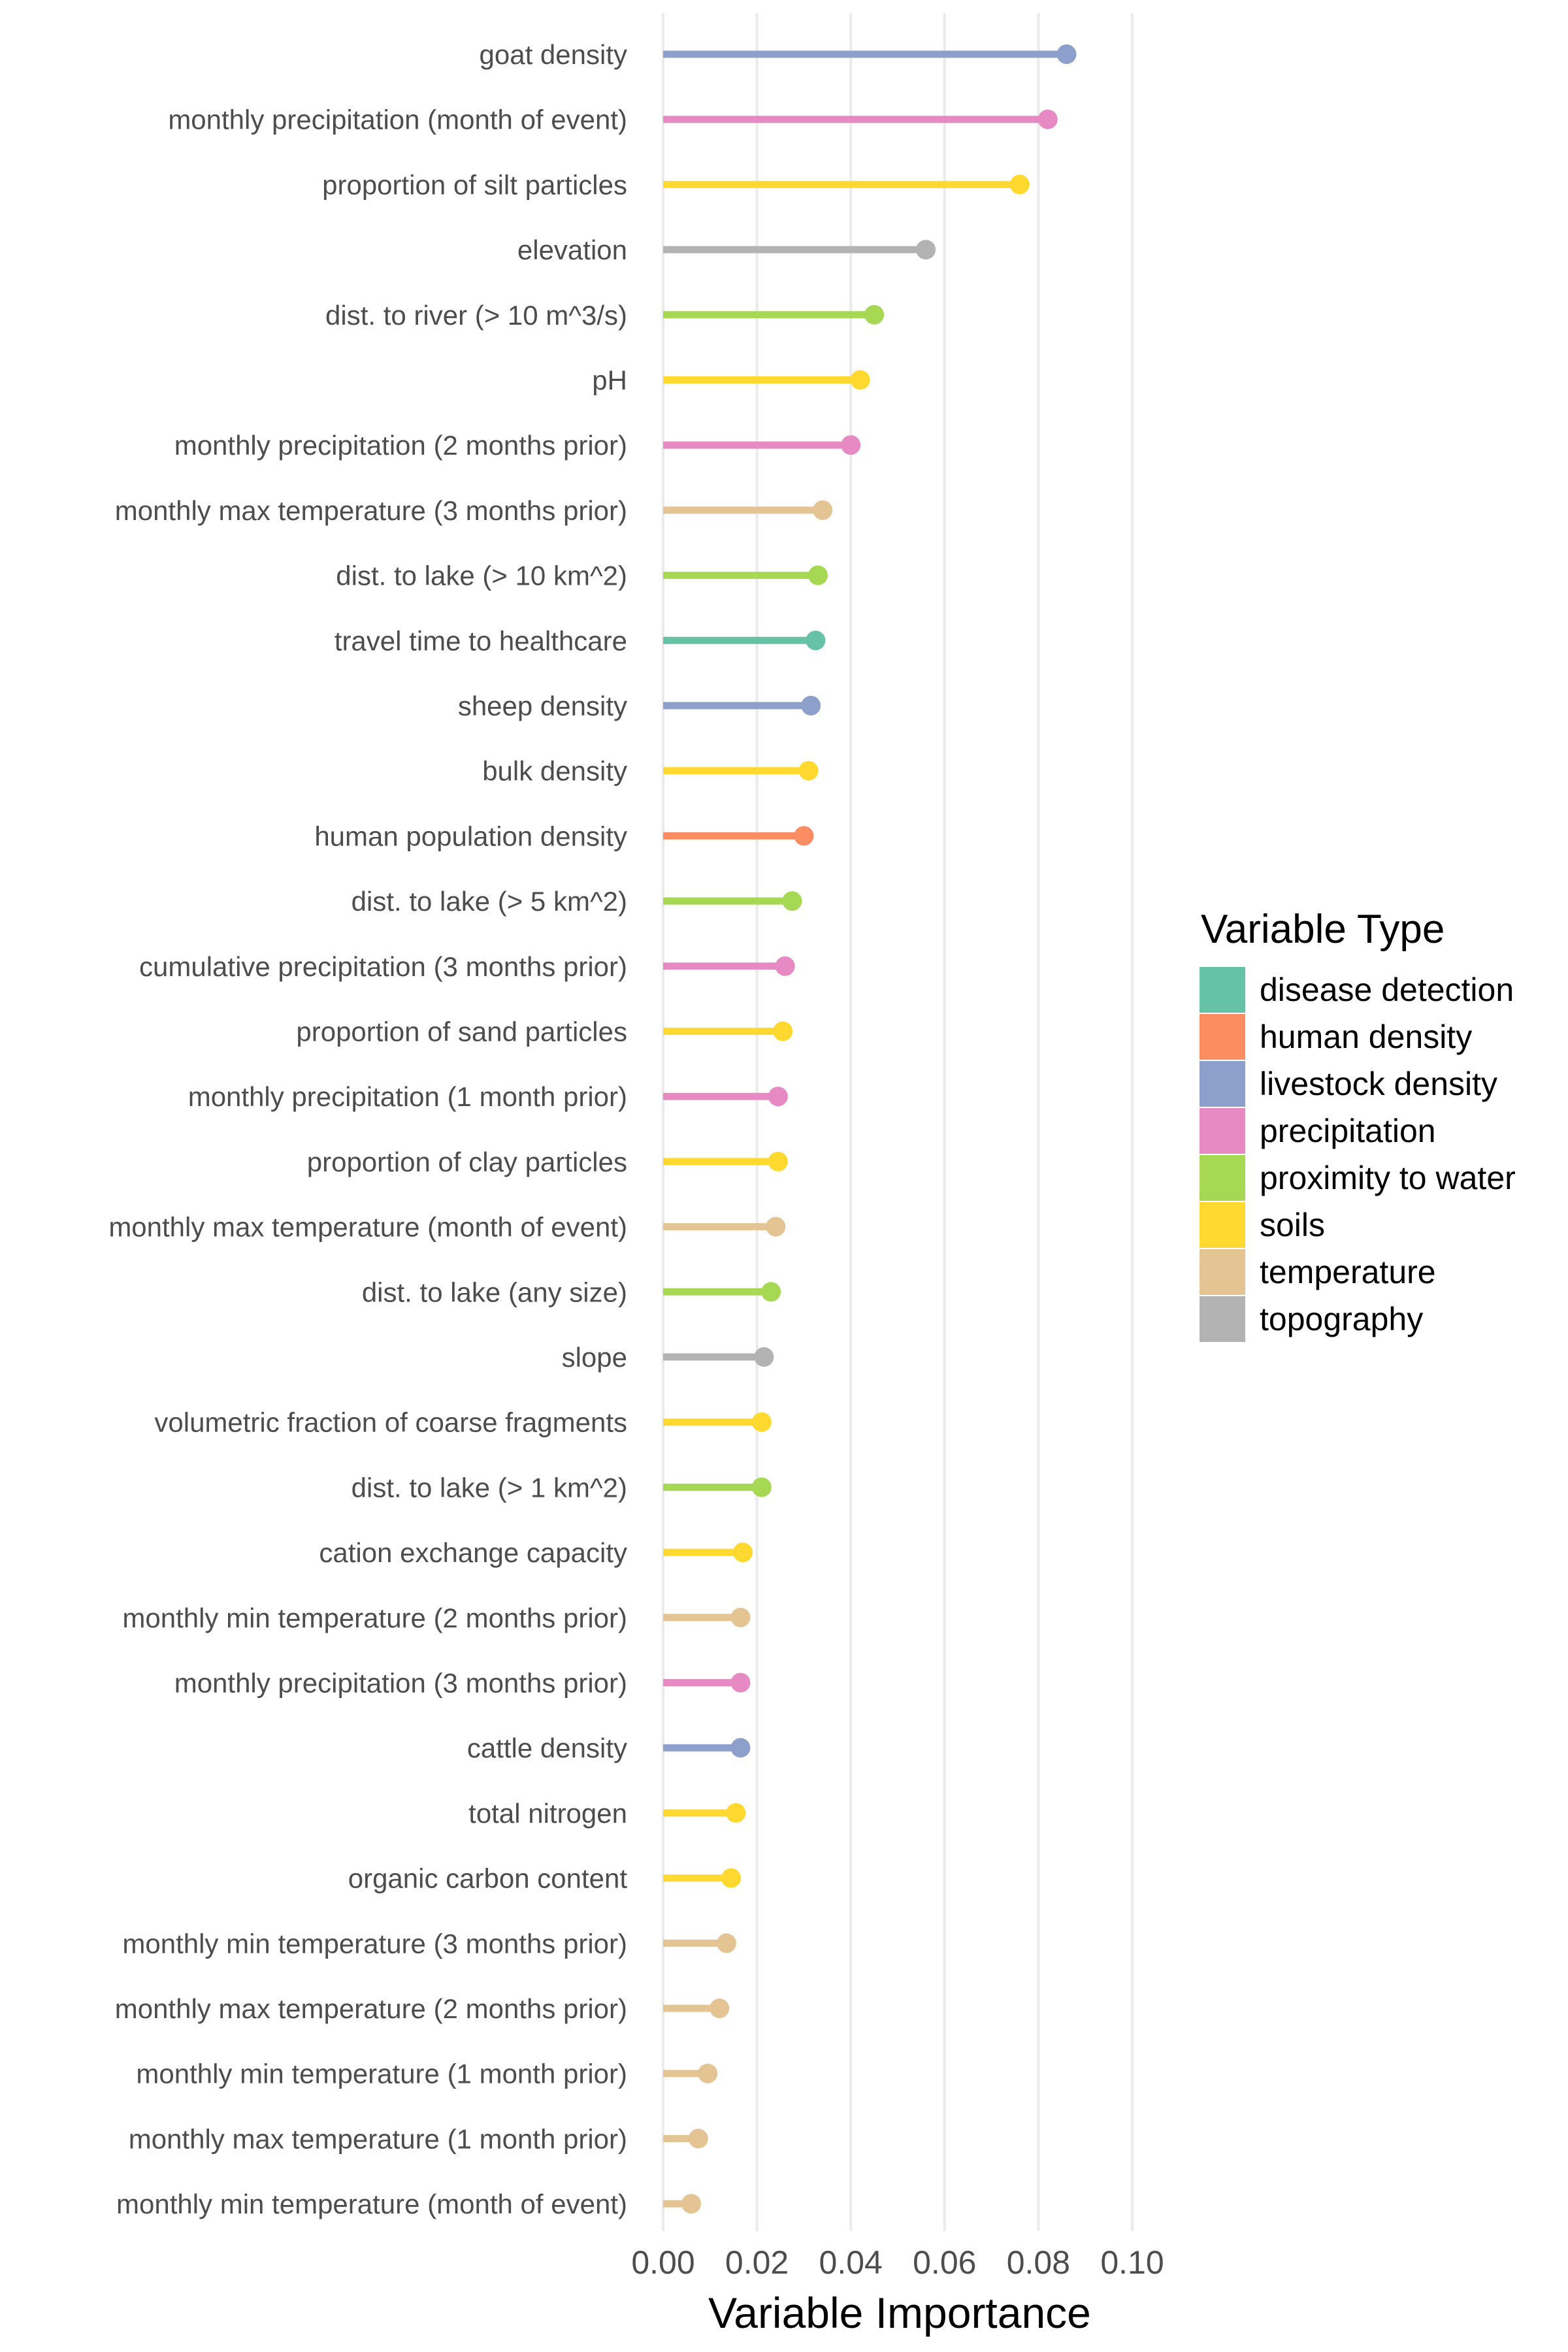 The image size is (1568, 2352). What do you see at coordinates (662, 2262) in the screenshot?
I see `x-tick-label: 0.00` at bounding box center [662, 2262].